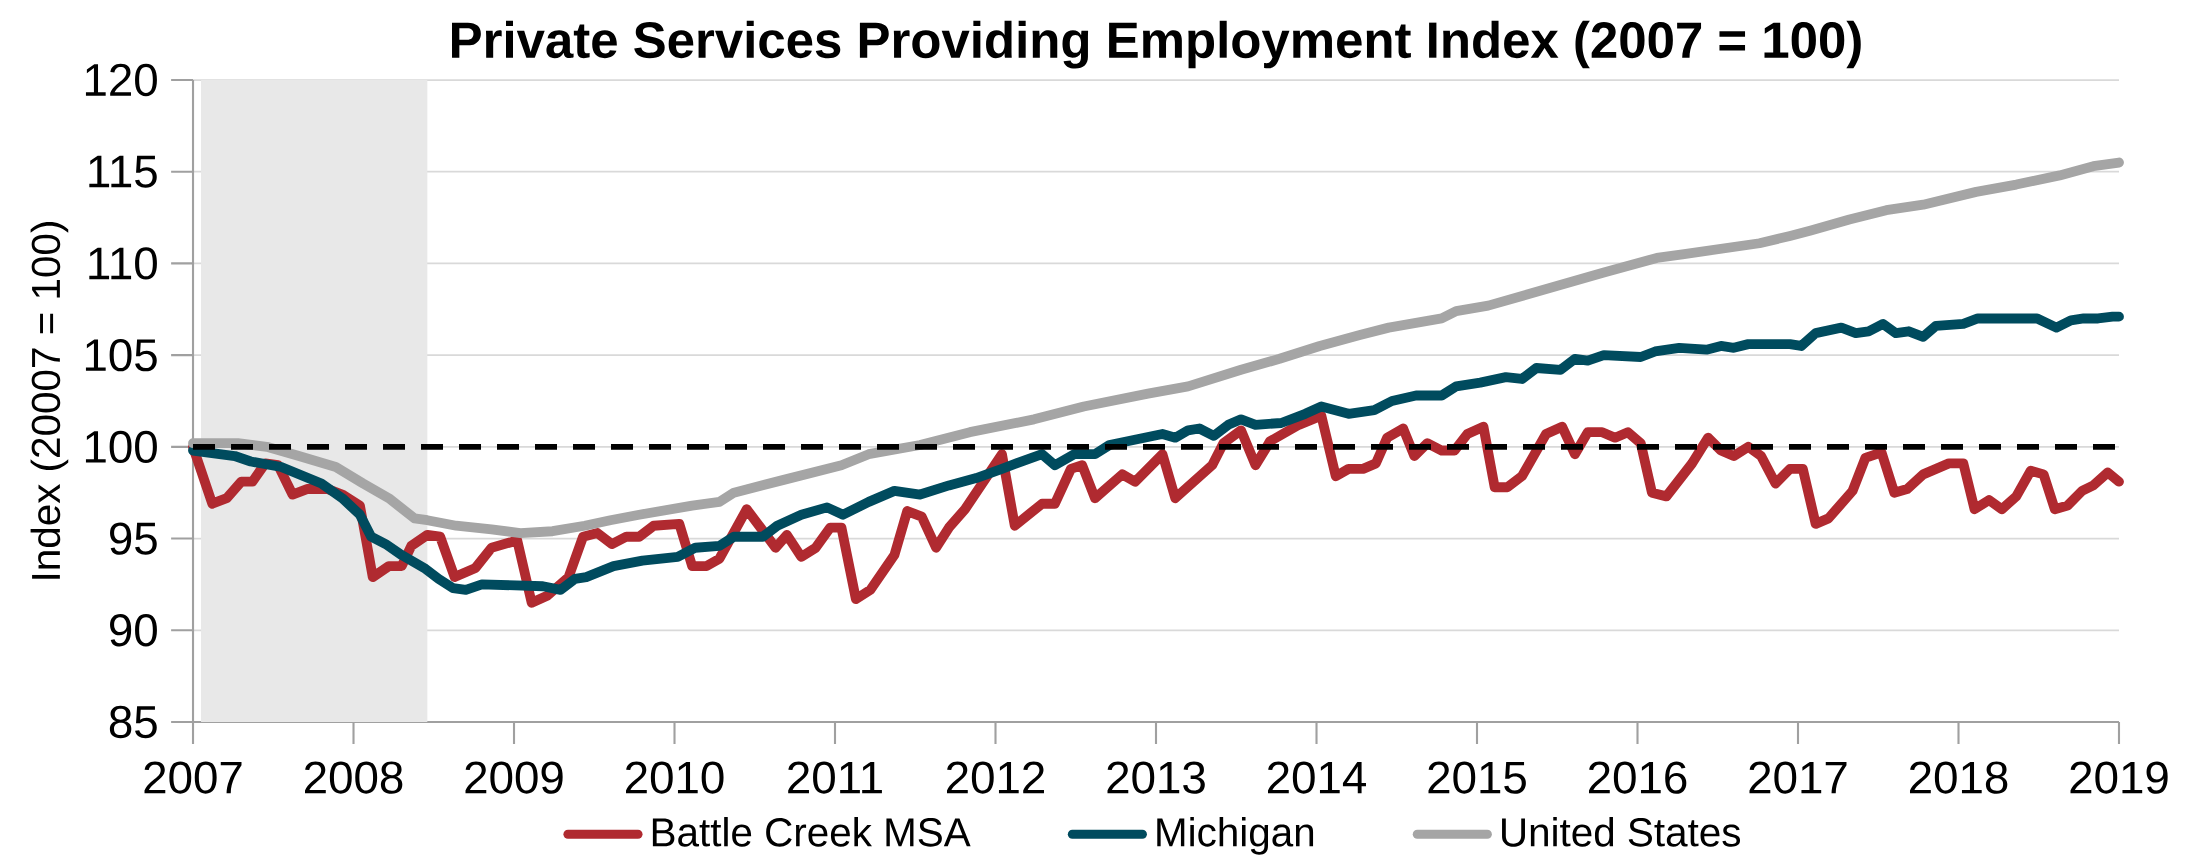 The height and width of the screenshot is (863, 2198). I want to click on legend-label: Battle Creek MSA, so click(811, 832).